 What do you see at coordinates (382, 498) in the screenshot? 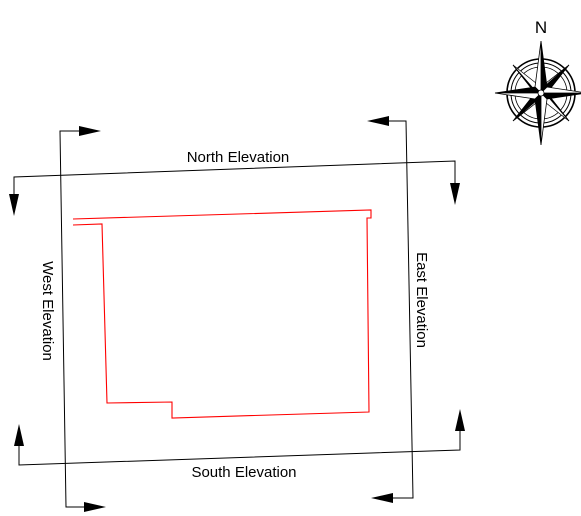
I see `east-bottom-arrowhead` at bounding box center [382, 498].